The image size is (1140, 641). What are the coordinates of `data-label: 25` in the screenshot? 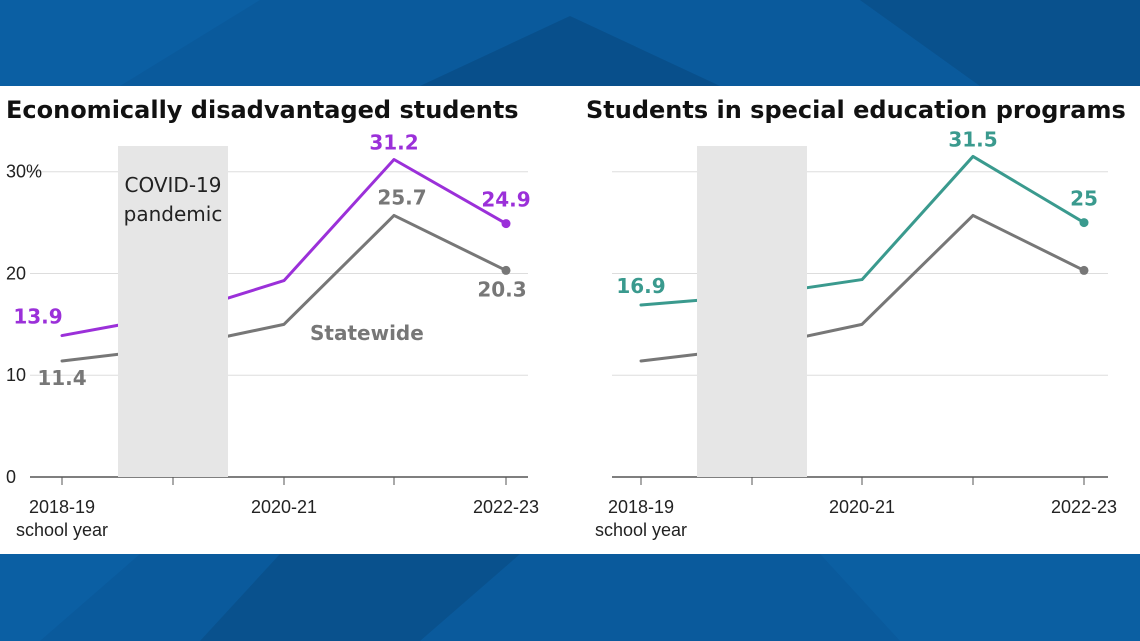 It's located at (1084, 199).